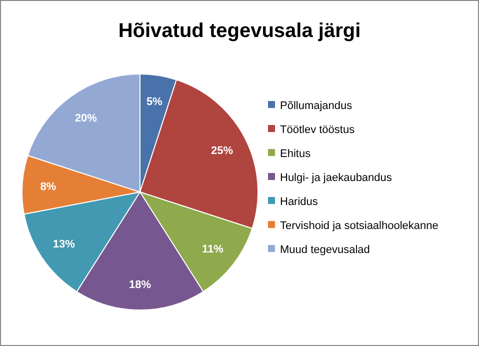  Describe the element at coordinates (222, 151) in the screenshot. I see `data-label: 25%` at that location.